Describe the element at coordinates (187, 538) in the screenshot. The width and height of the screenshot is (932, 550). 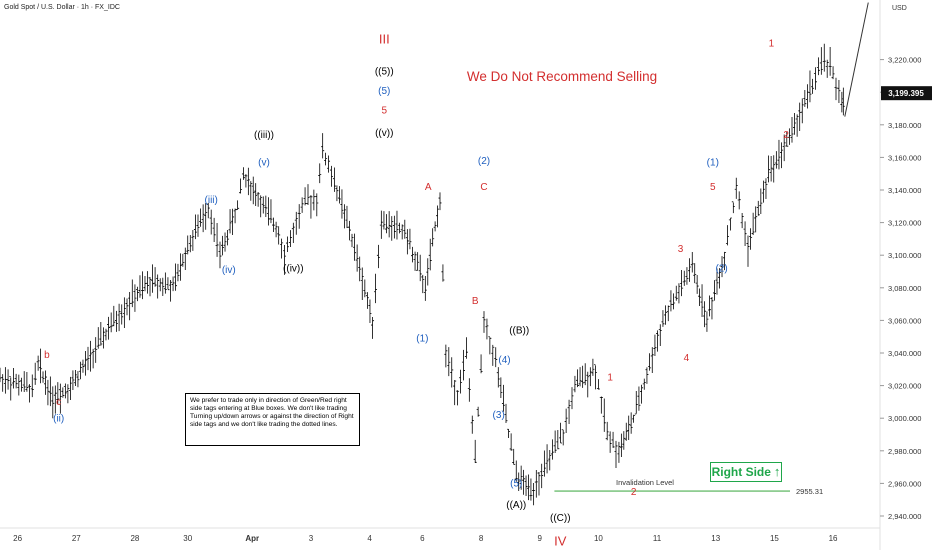
I see `x-tick-label: 30` at that location.